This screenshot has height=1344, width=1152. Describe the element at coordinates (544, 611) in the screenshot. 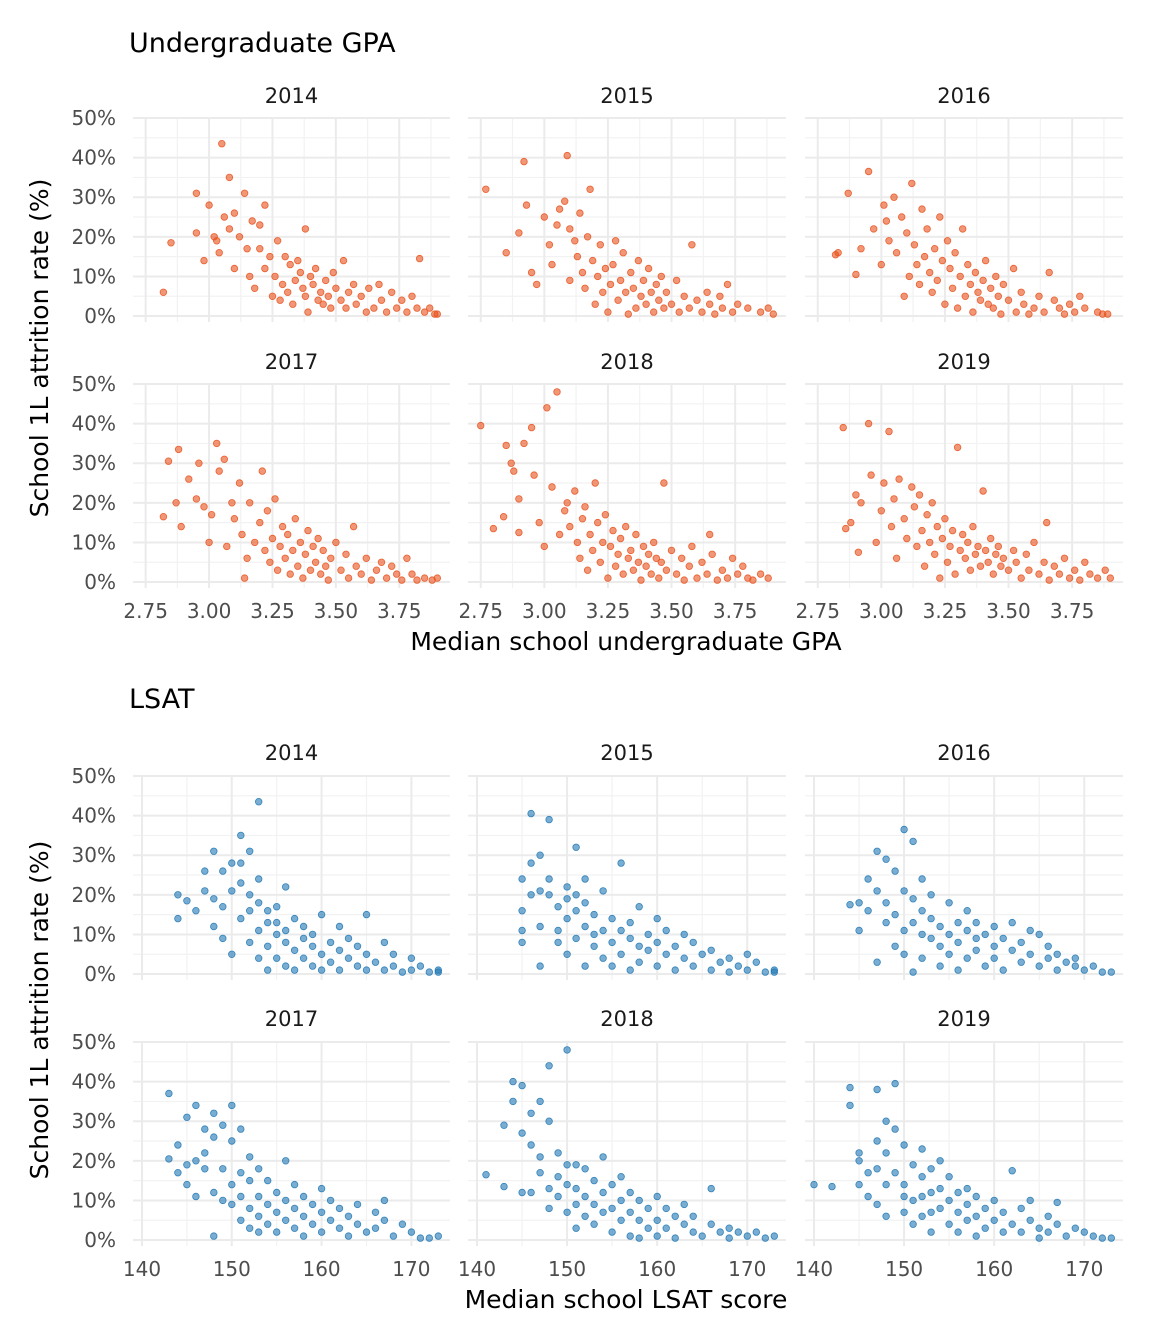

I see `x-tick-label: 3.00` at that location.